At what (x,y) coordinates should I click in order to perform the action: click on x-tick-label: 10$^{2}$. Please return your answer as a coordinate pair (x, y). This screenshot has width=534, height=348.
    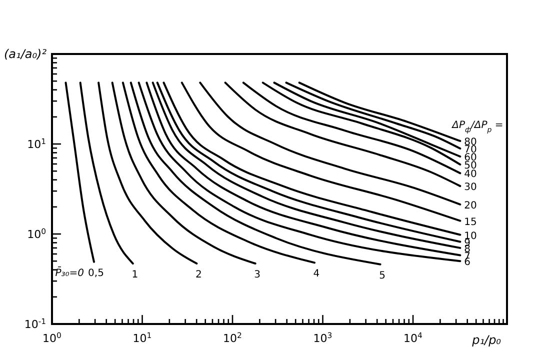
    Looking at the image, I should click on (232, 337).